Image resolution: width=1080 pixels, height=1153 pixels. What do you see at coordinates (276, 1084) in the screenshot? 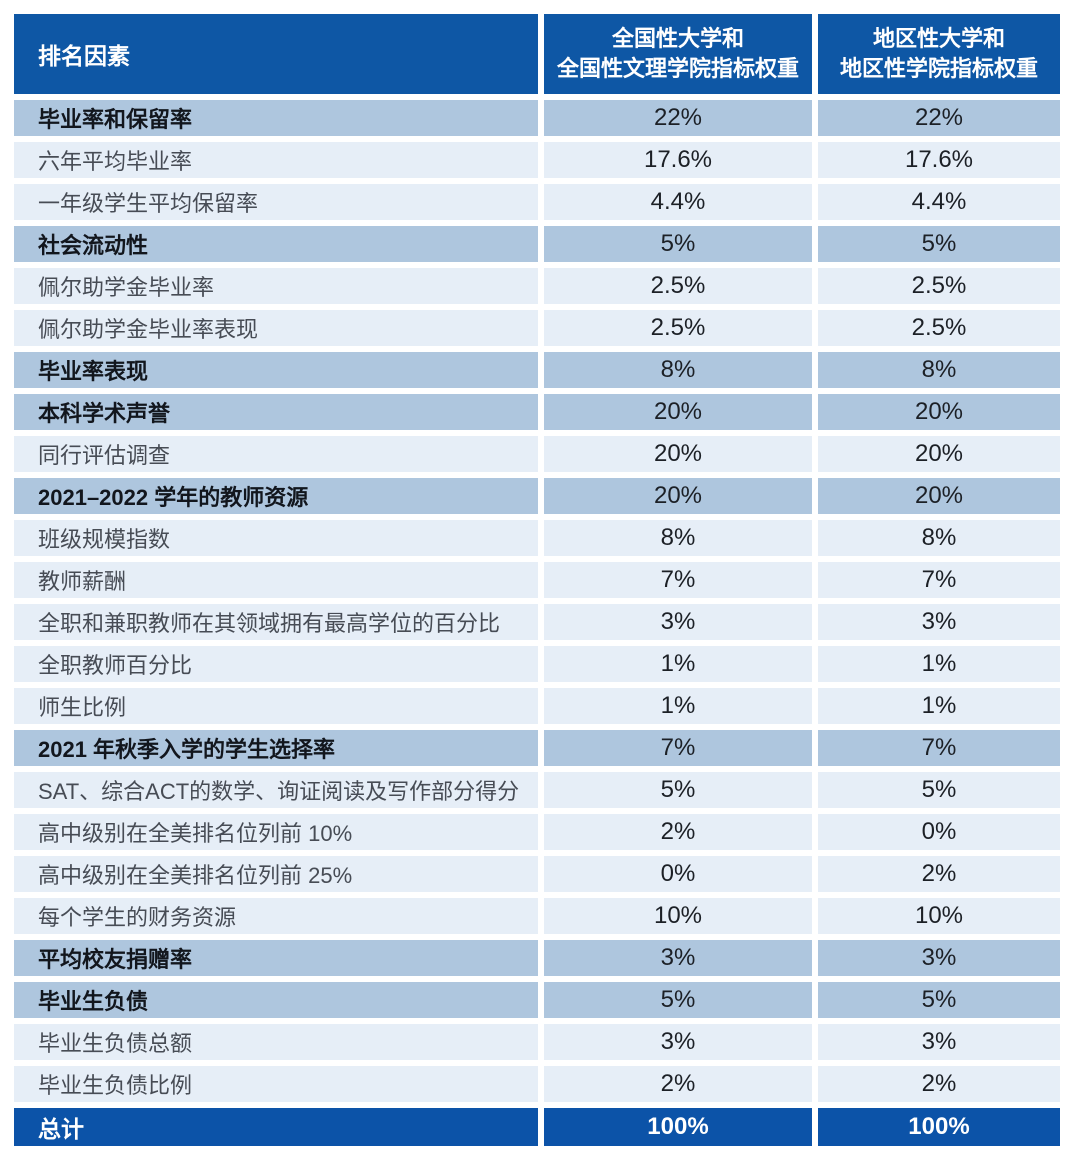
I see `row-label: 毕业生负债比例` at bounding box center [276, 1084].